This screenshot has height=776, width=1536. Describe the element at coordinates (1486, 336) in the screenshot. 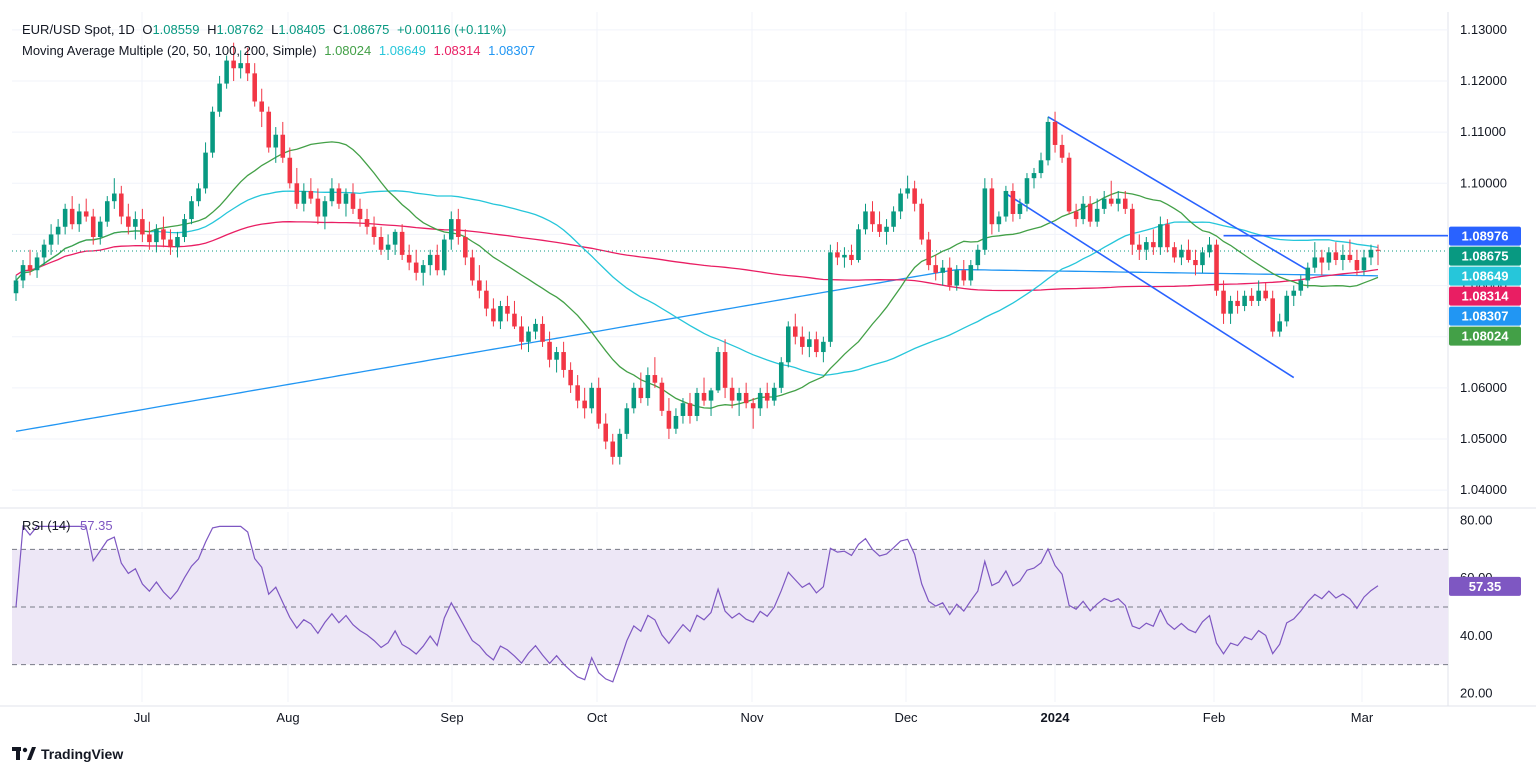

I see `price-badge-label: 1.08024` at that location.